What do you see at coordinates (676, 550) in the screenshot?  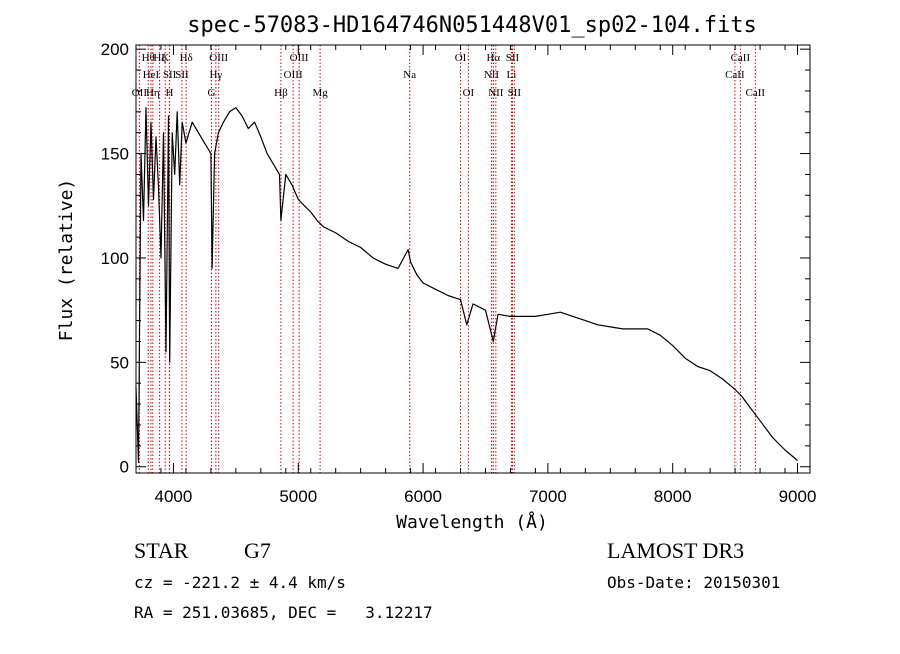 I see `survey-name: LAMOST DR3` at bounding box center [676, 550].